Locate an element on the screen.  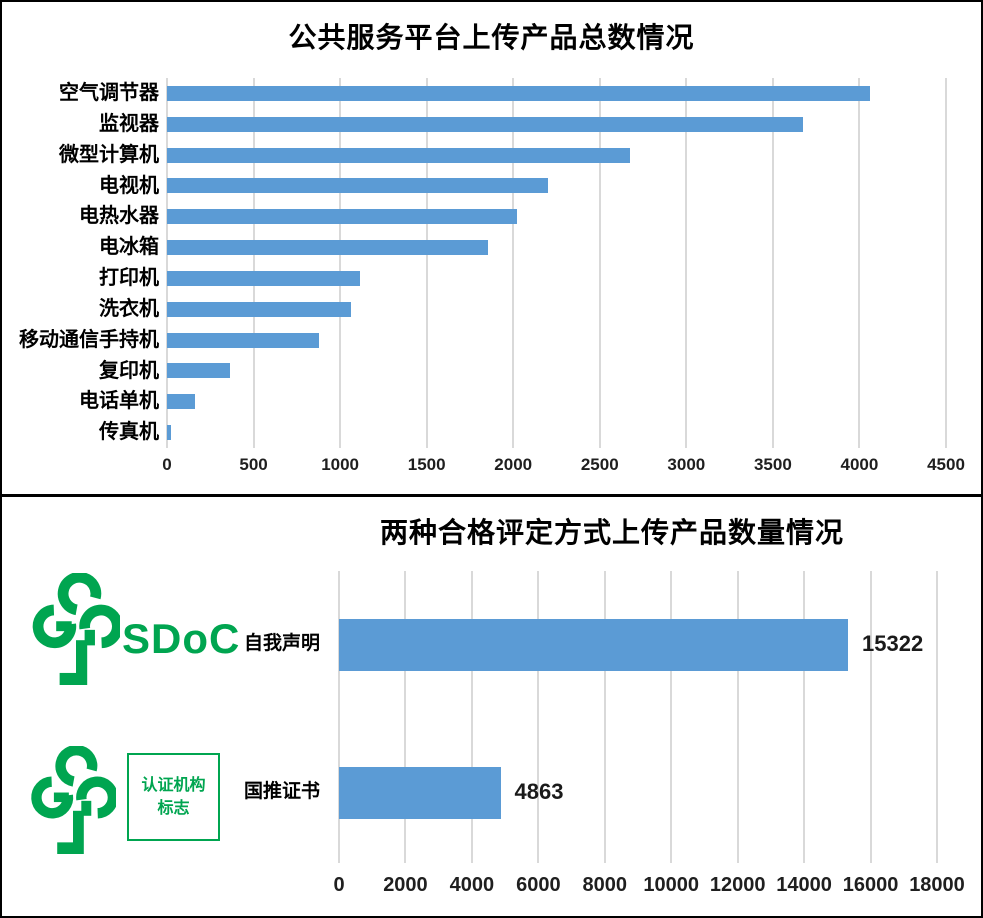
x-axis-tick-label: 1000 is located at coordinates (340, 464).